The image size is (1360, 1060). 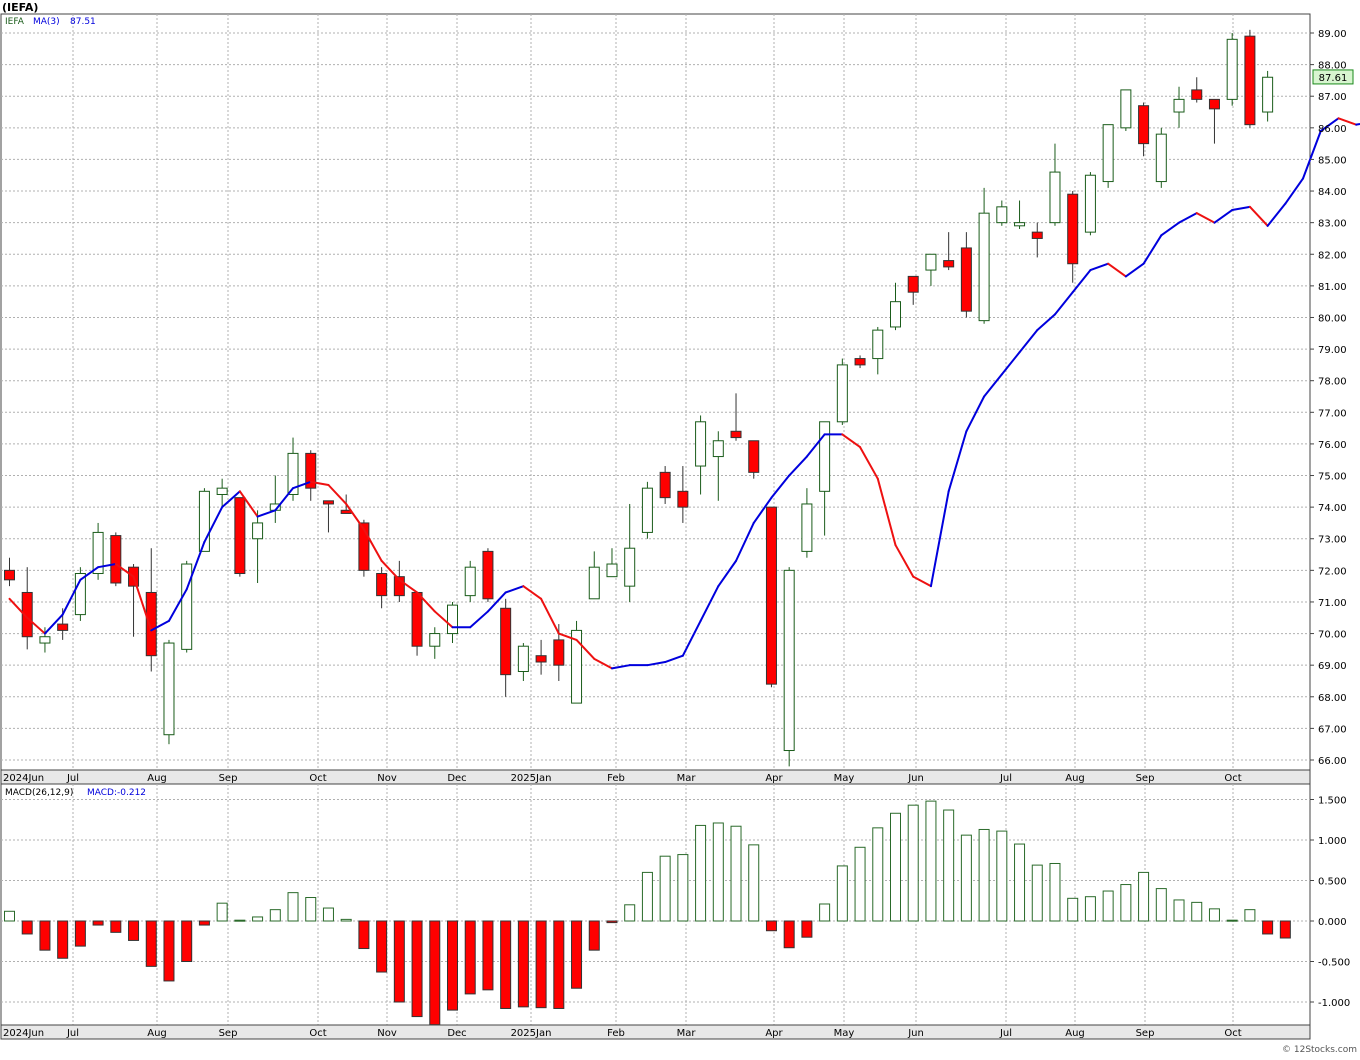 What do you see at coordinates (1332, 192) in the screenshot?
I see `price-ytick-label: 84.00` at bounding box center [1332, 192].